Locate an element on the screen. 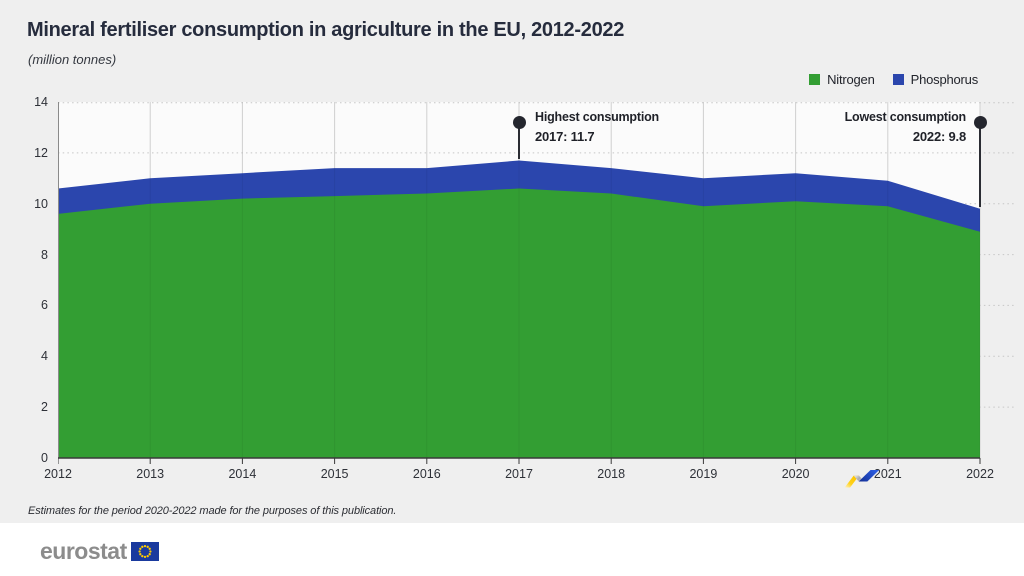 This screenshot has width=1024, height=576. nitrogen-swatch-icon is located at coordinates (815, 79).